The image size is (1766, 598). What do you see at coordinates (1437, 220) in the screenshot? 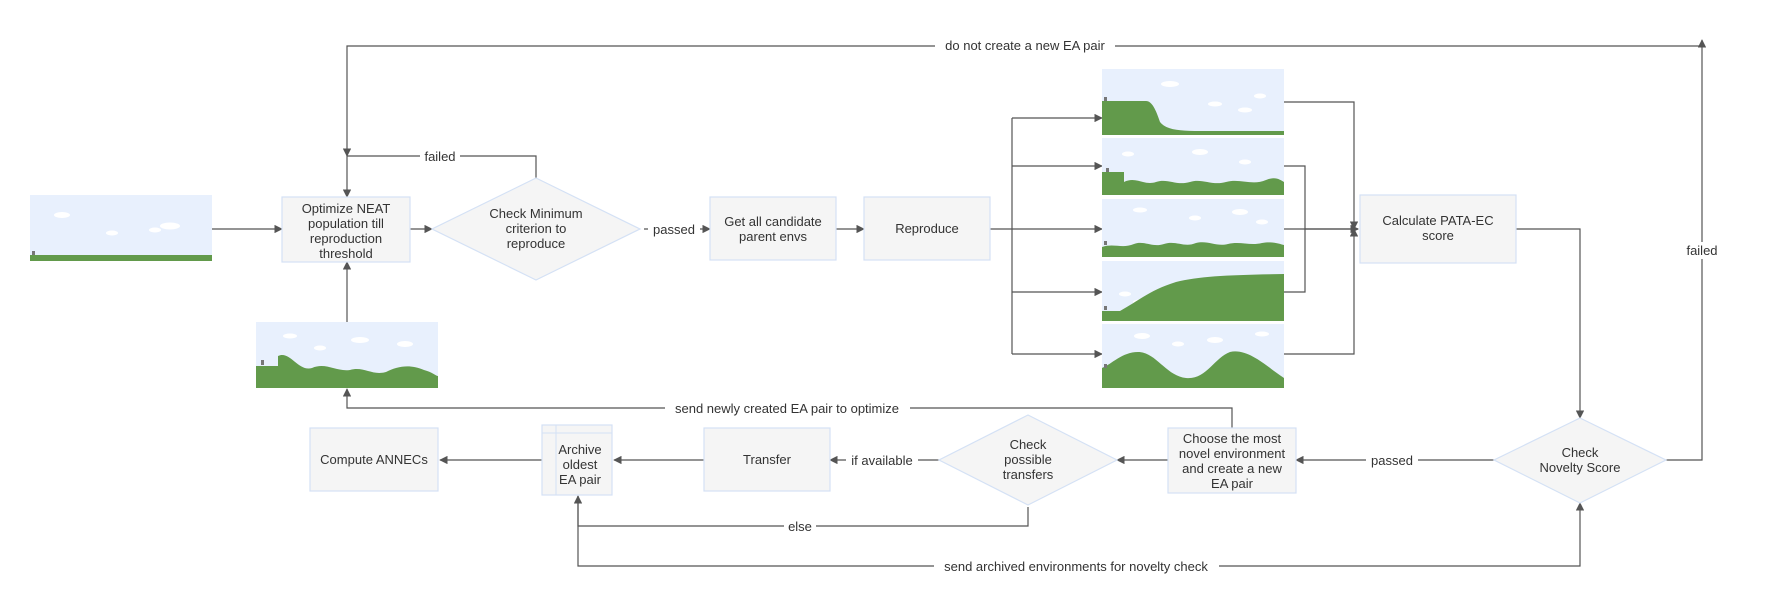
I see `pata-ec-line-1: Calculate PATA-EC` at bounding box center [1437, 220].